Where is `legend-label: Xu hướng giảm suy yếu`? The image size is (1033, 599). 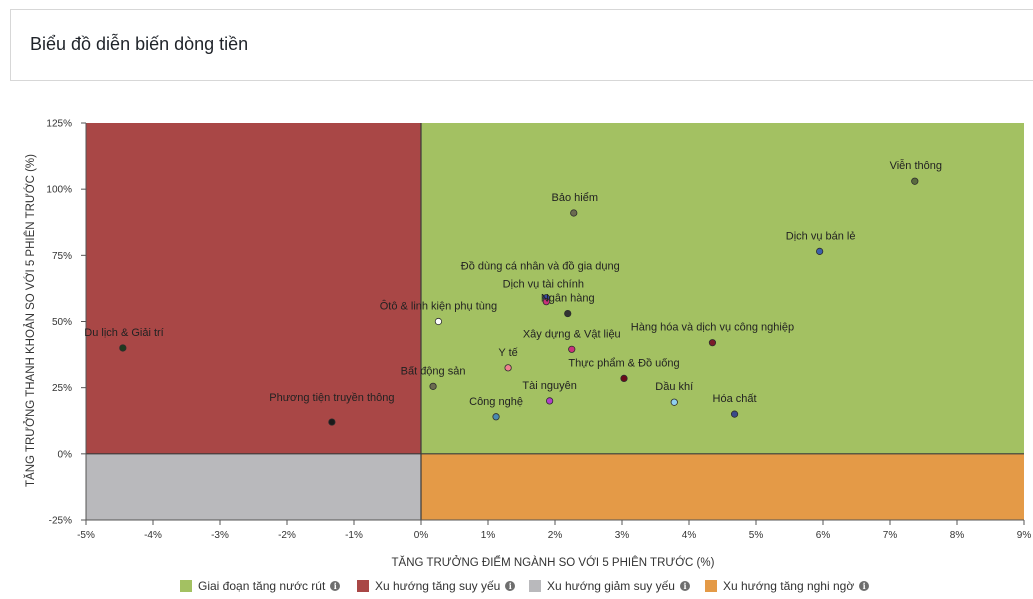
legend-label: Xu hướng giảm suy yếu is located at coordinates (611, 586).